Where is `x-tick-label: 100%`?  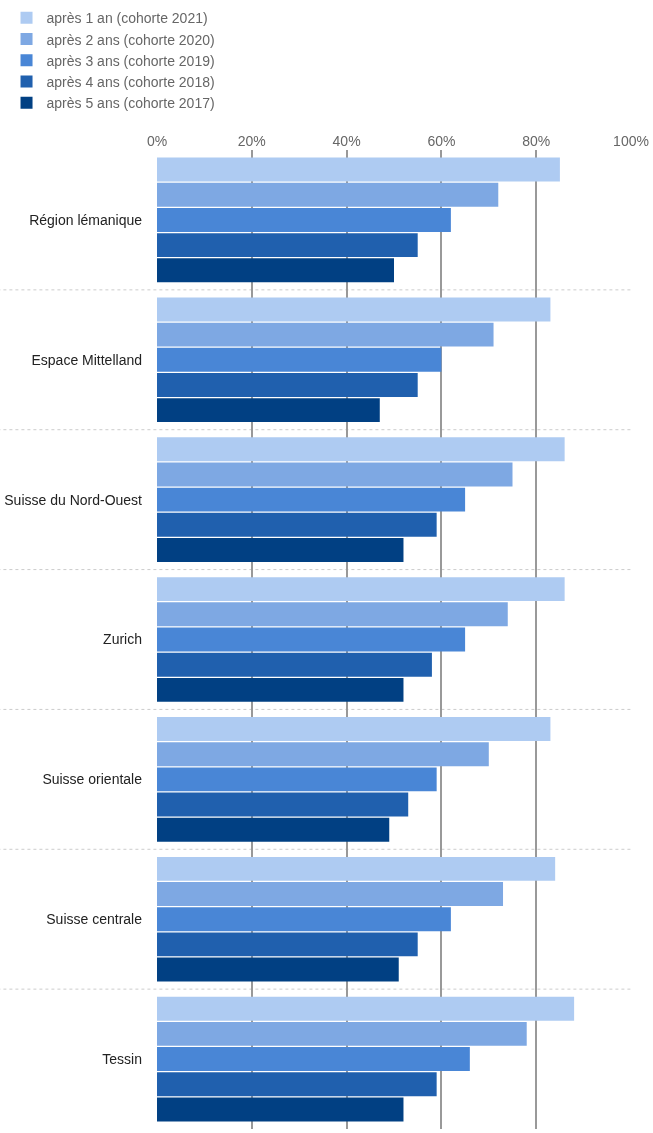 x-tick-label: 100% is located at coordinates (631, 141).